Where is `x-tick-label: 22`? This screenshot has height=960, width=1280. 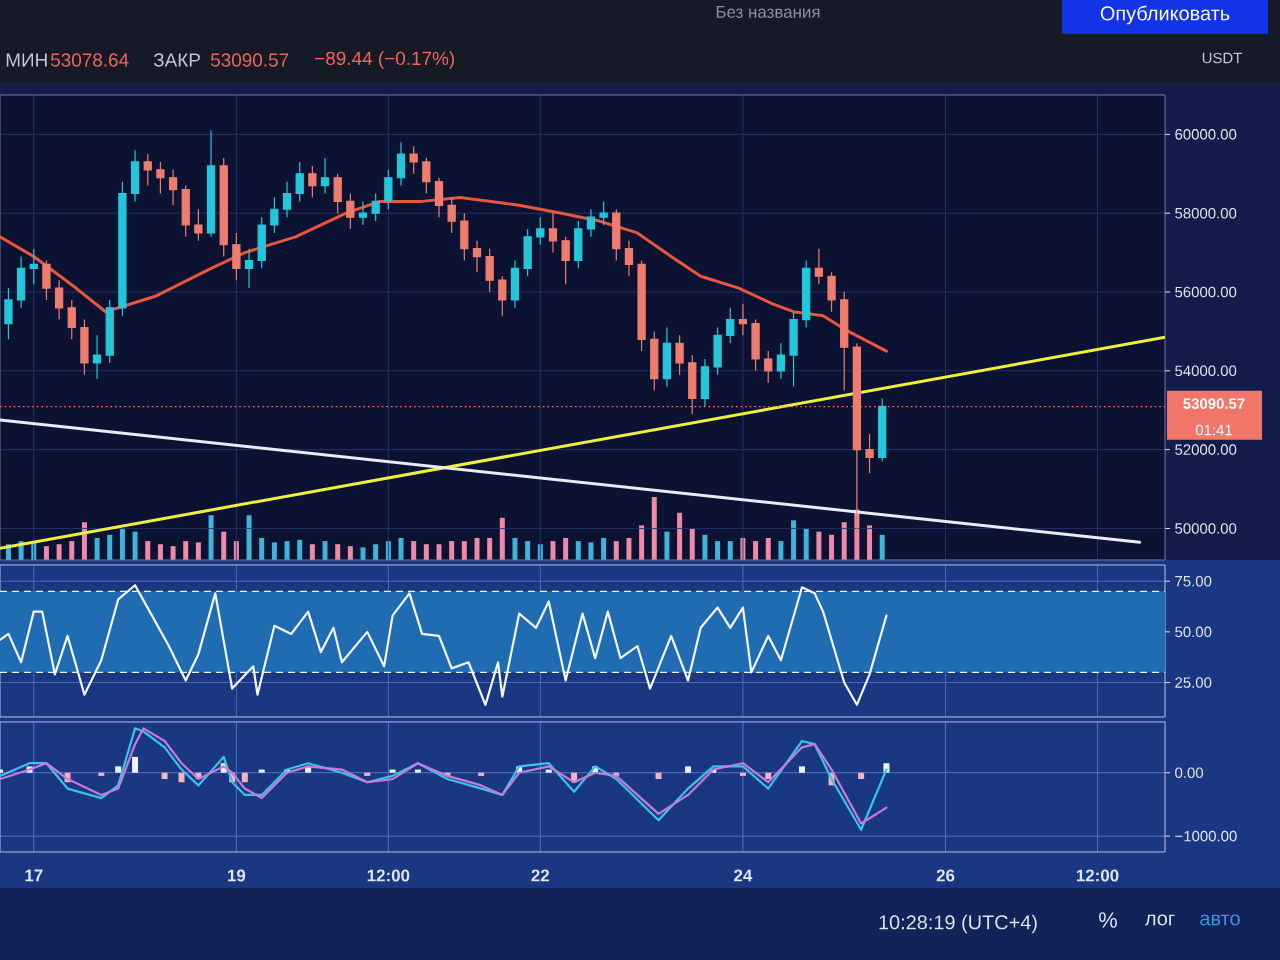 x-tick-label: 22 is located at coordinates (540, 875).